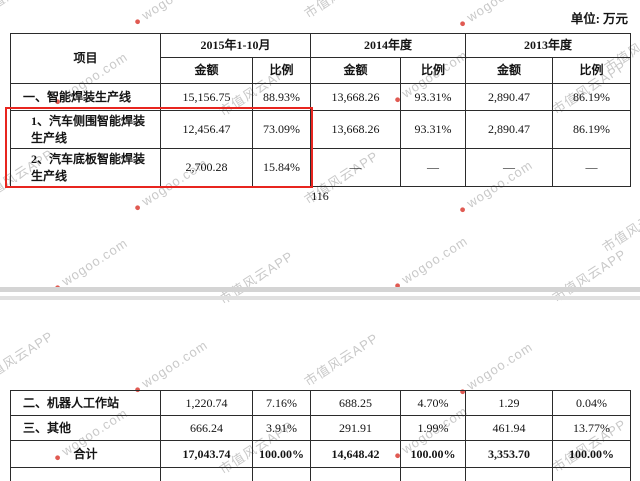 This screenshot has height=481, width=640. Describe the element at coordinates (206, 129) in the screenshot. I see `amount-cell: 12,456.47` at that location.